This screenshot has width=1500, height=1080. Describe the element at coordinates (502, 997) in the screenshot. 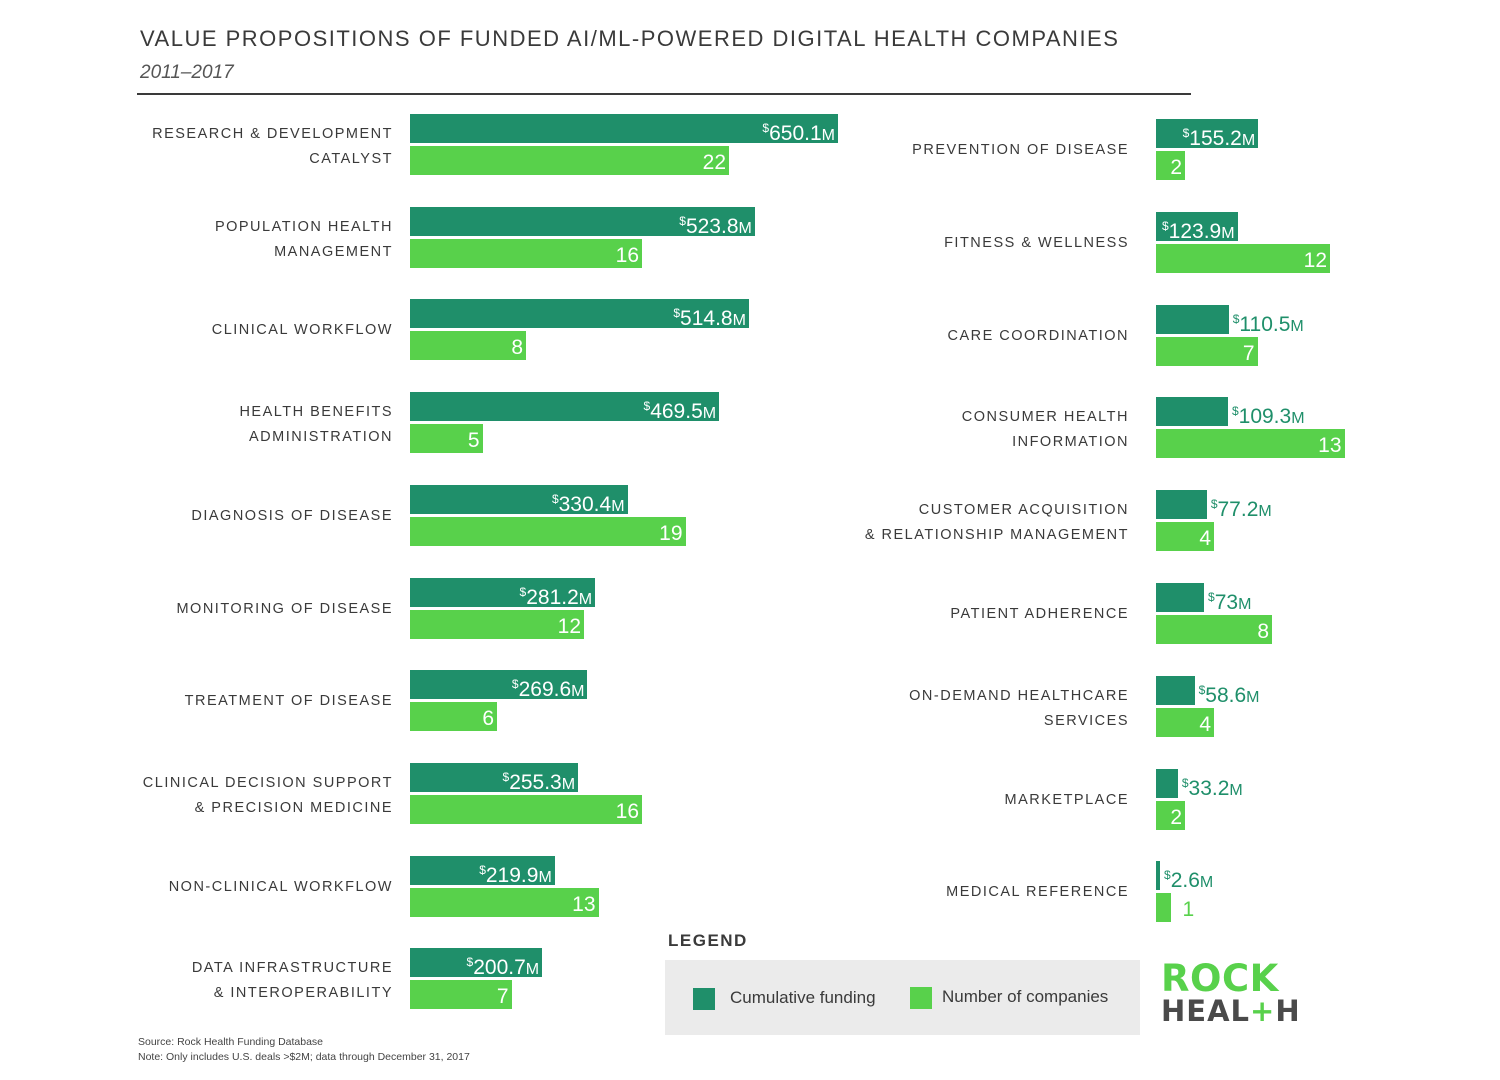

I see `companies-value-data-infrastructure-interoperability: 7` at that location.